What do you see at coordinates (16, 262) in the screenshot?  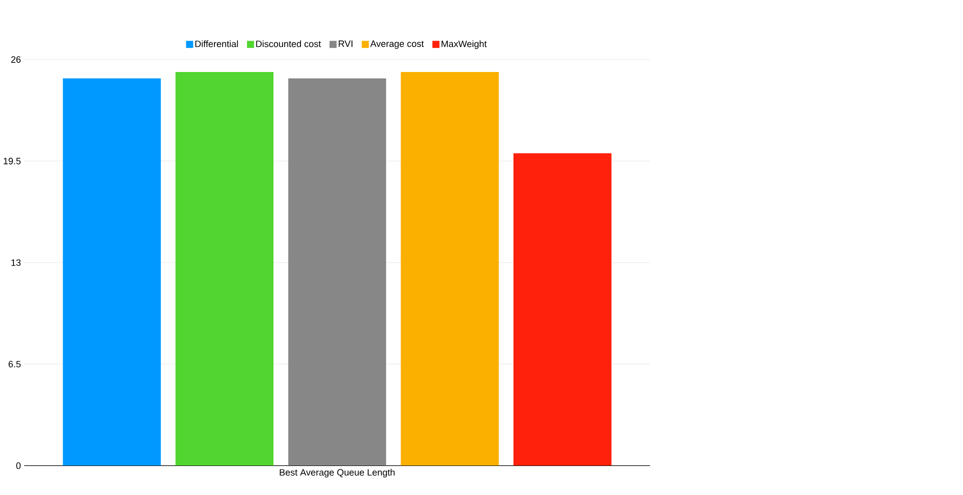 I see `y-tick-label: 13` at bounding box center [16, 262].